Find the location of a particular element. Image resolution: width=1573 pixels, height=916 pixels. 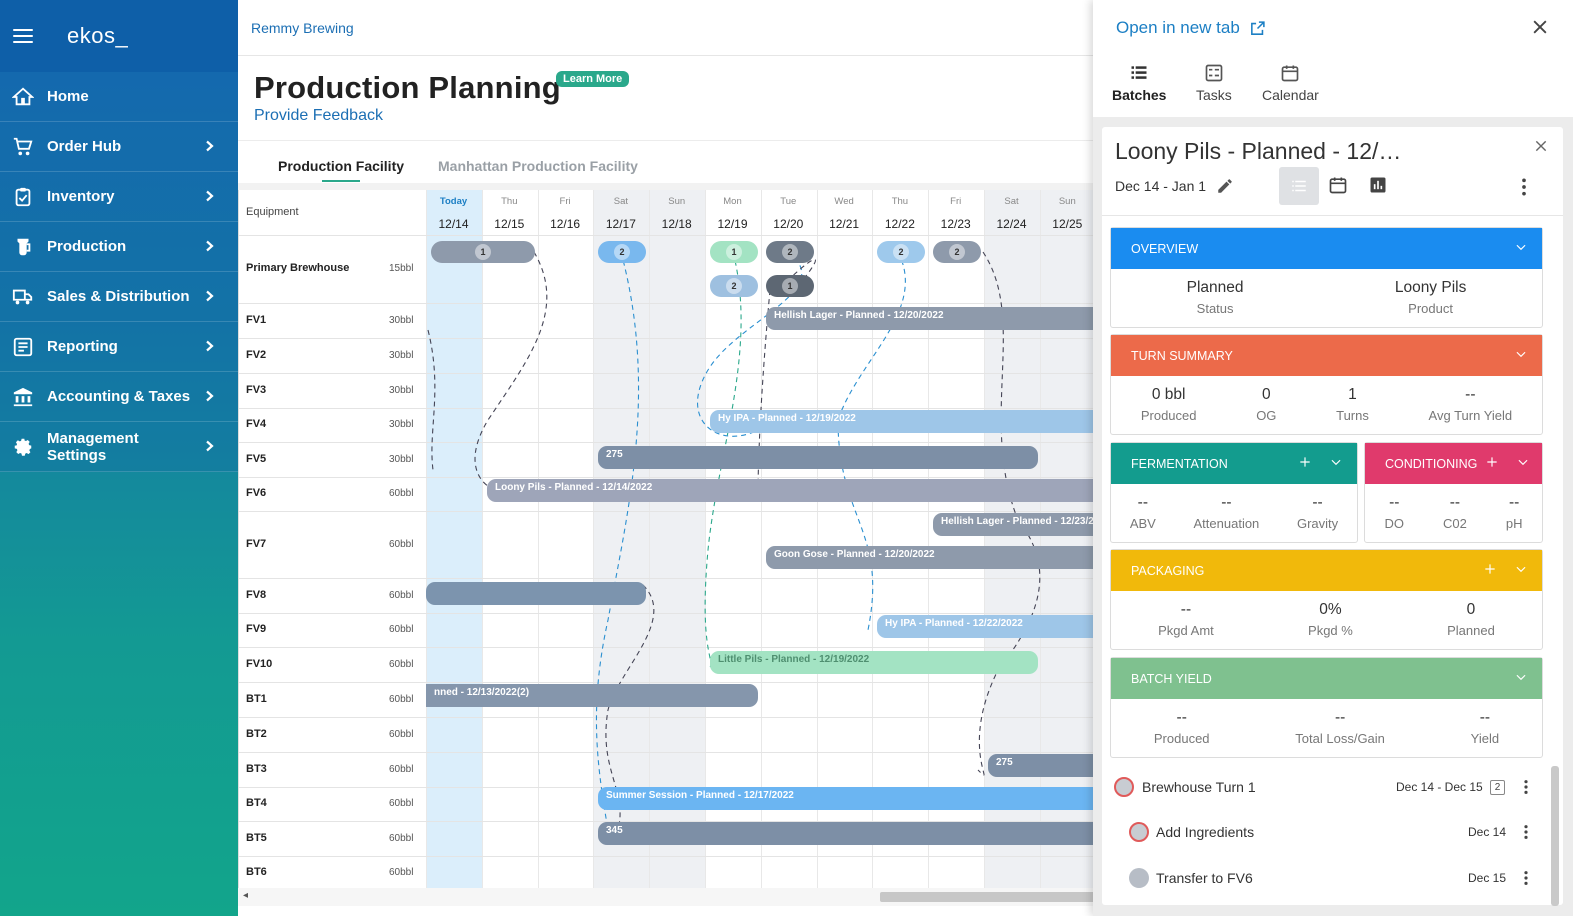

equipment-name: FV3 is located at coordinates (256, 389).